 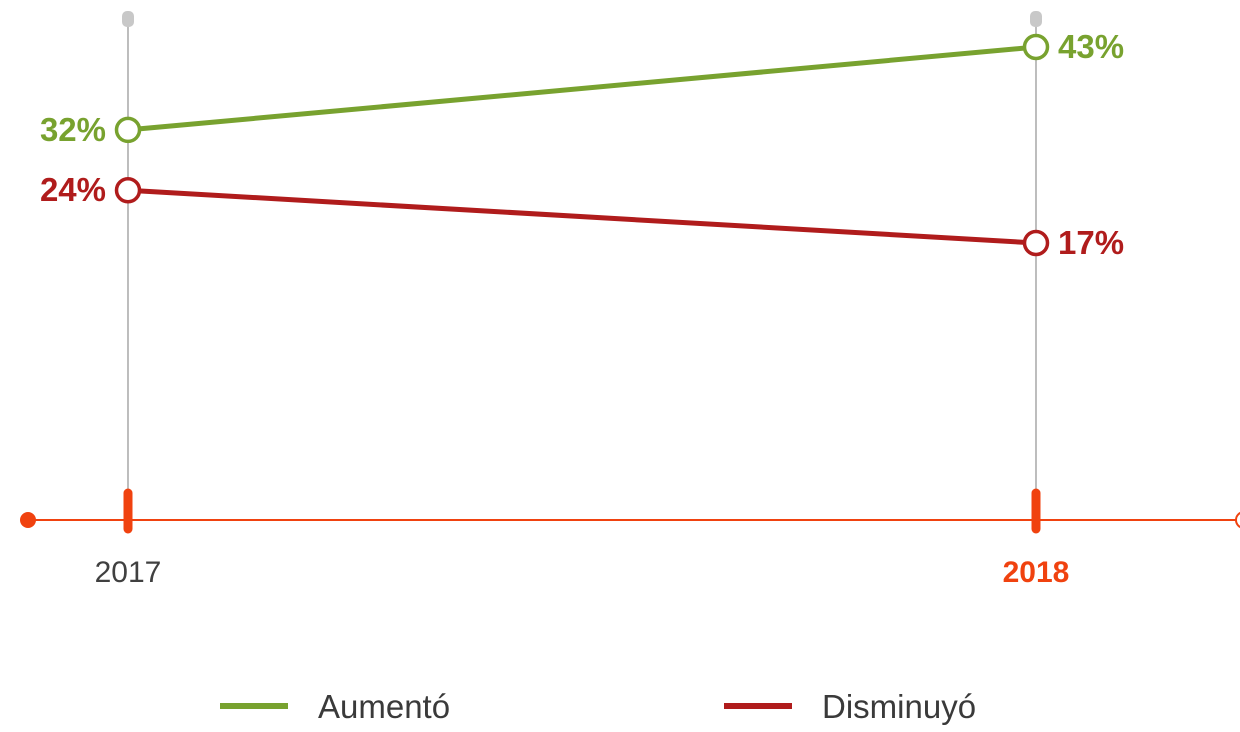 What do you see at coordinates (1237, 520) in the screenshot?
I see `axis-end-dot` at bounding box center [1237, 520].